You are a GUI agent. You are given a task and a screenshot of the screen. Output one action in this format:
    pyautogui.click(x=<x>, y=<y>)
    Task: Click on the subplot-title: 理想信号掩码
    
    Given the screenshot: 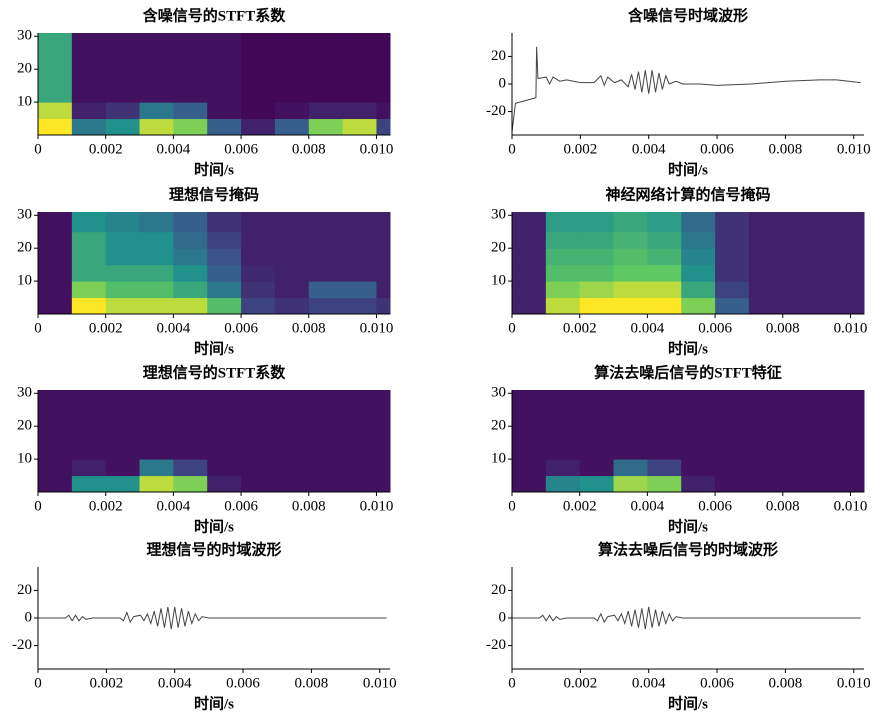 What is the action you would take?
    pyautogui.click(x=214, y=194)
    